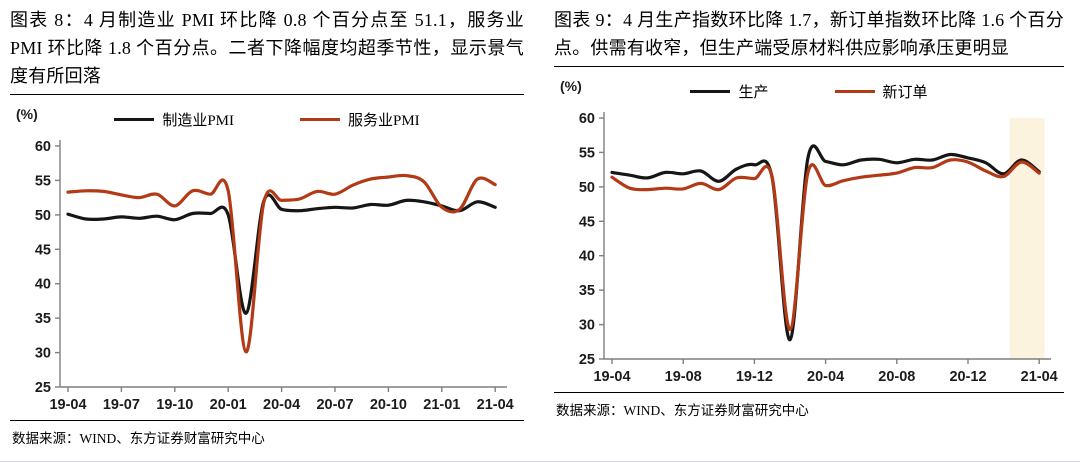  Describe the element at coordinates (967, 377) in the screenshot. I see `x-tick-label: 20-12` at that location.